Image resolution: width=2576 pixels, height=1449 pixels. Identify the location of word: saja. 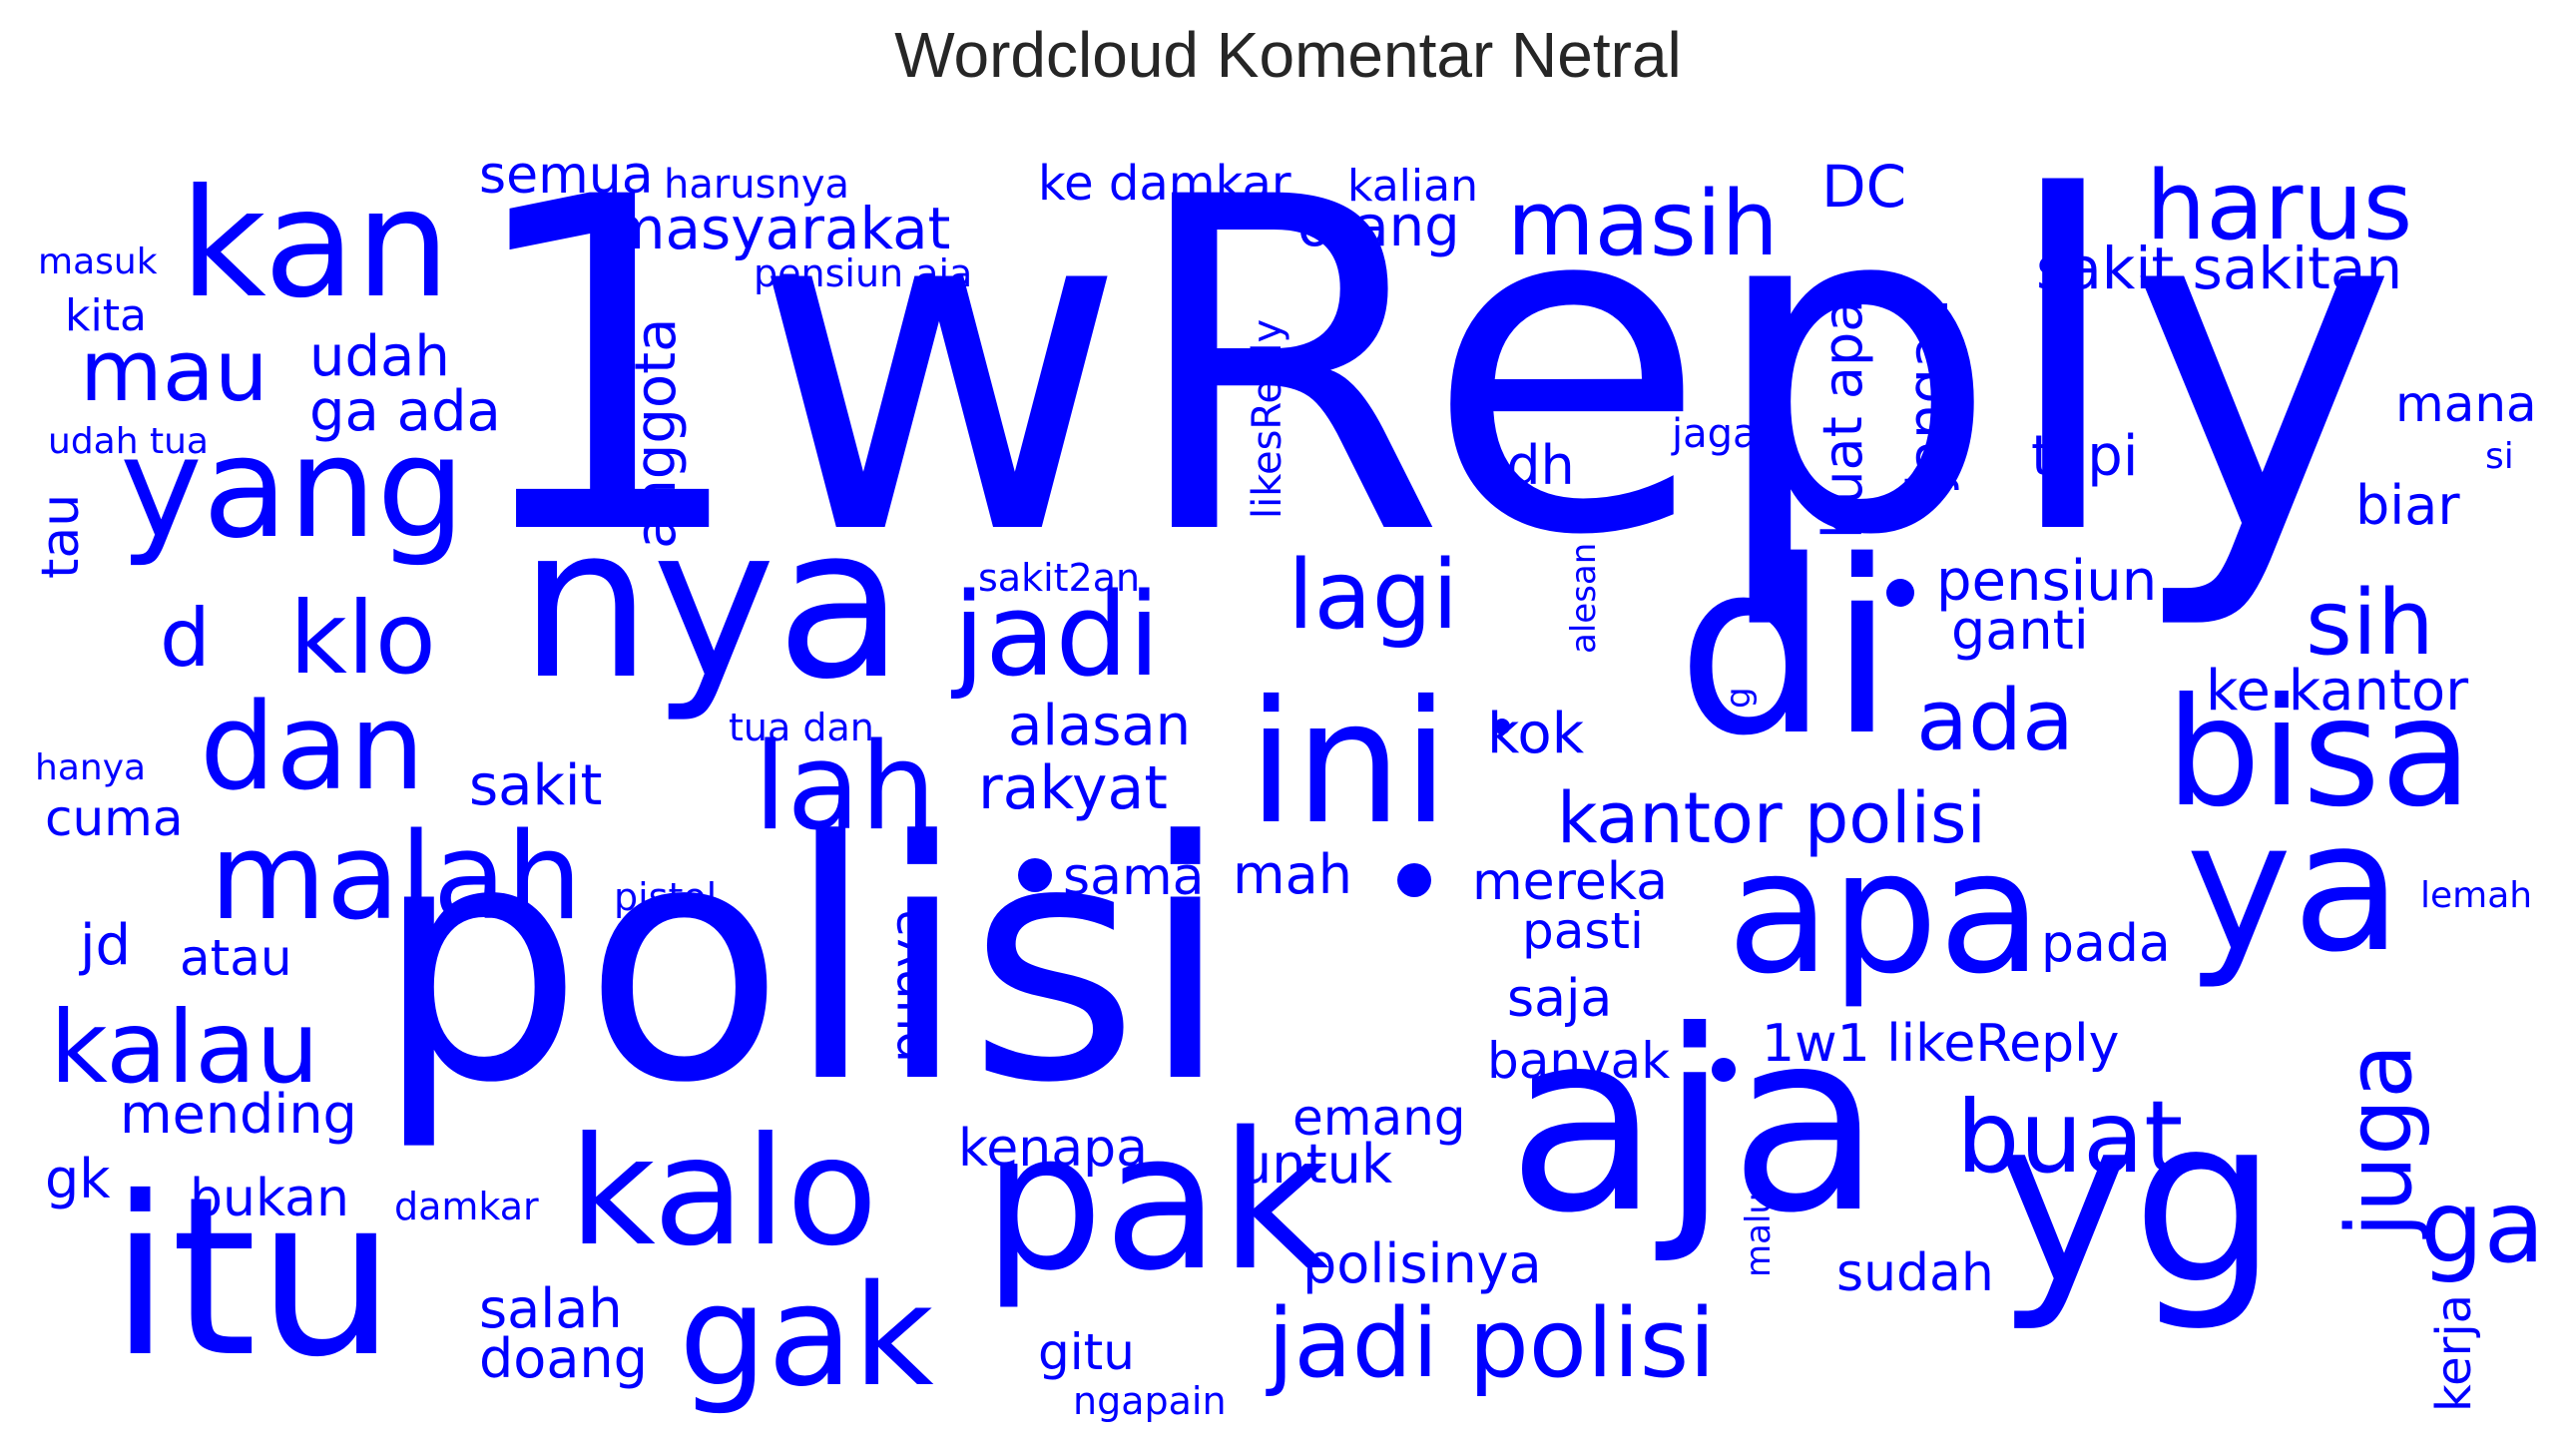
(1560, 999).